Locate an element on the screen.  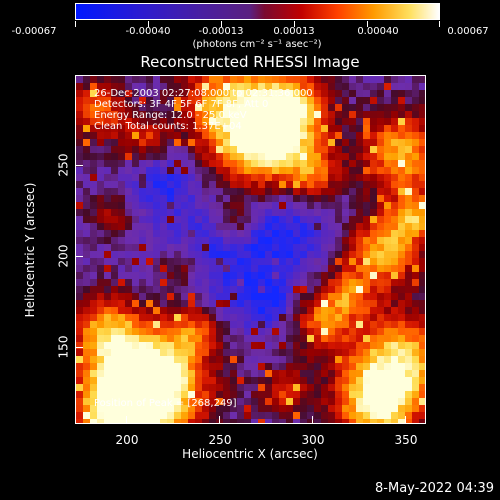
colorbar-tick-label: -0.00040 is located at coordinates (148, 31).